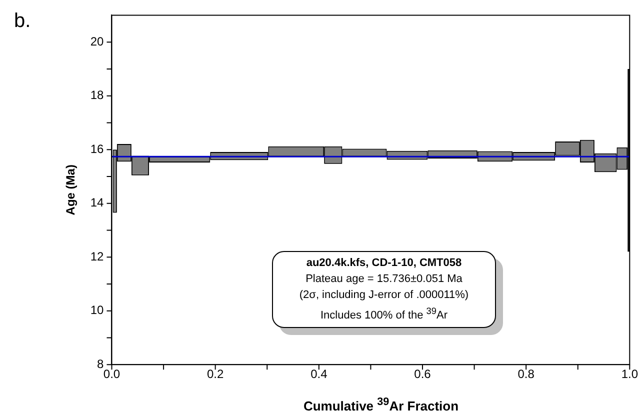  Describe the element at coordinates (526, 374) in the screenshot. I see `x-tick-label: 0.8` at that location.